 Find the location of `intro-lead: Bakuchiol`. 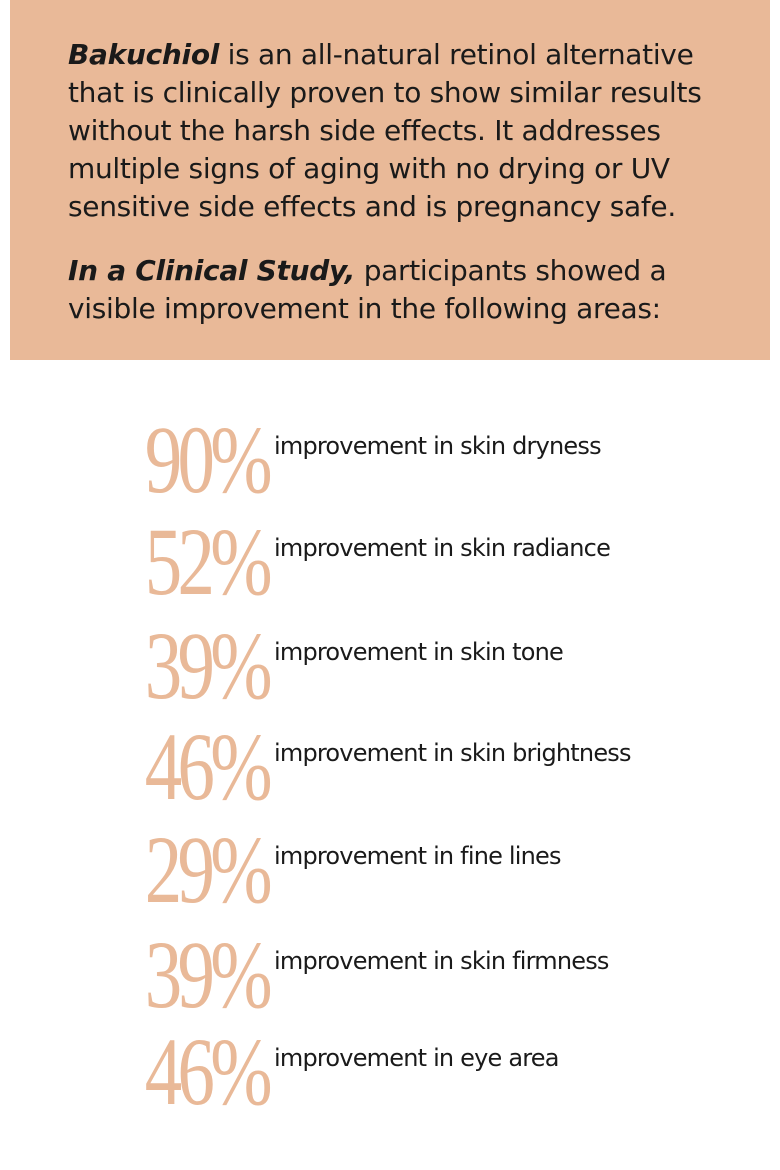

intro-lead: Bakuchiol is located at coordinates (144, 54).